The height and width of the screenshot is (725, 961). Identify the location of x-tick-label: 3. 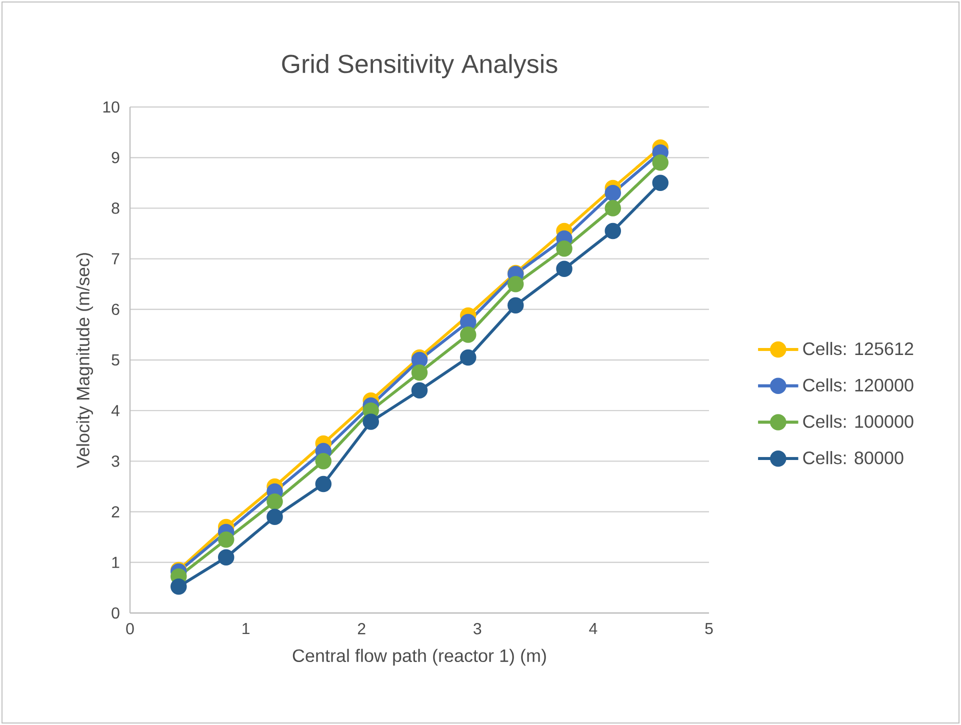
(478, 628).